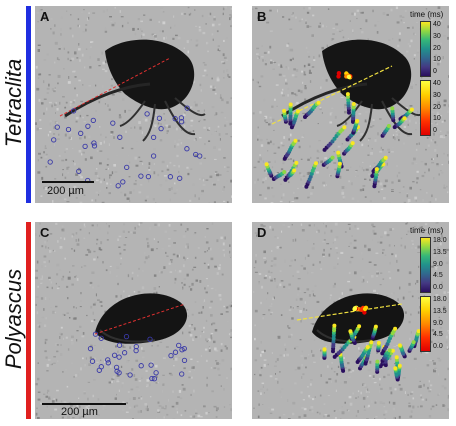  Describe the element at coordinates (438, 287) in the screenshot. I see `colorbar-tick-label: 0.0` at that location.